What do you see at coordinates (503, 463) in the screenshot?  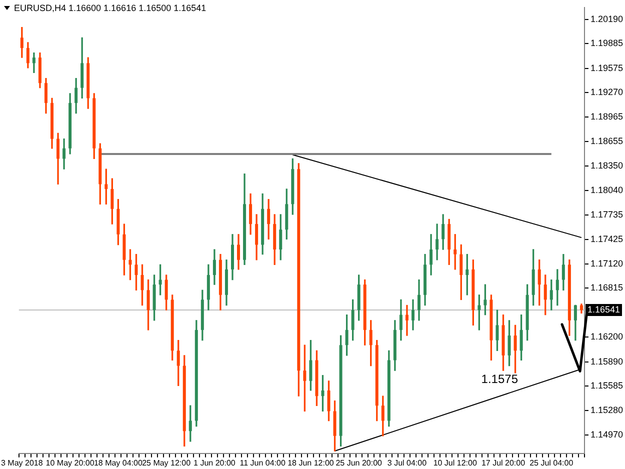 I see `x-tick-label: 17 Jul 20:00` at bounding box center [503, 463].